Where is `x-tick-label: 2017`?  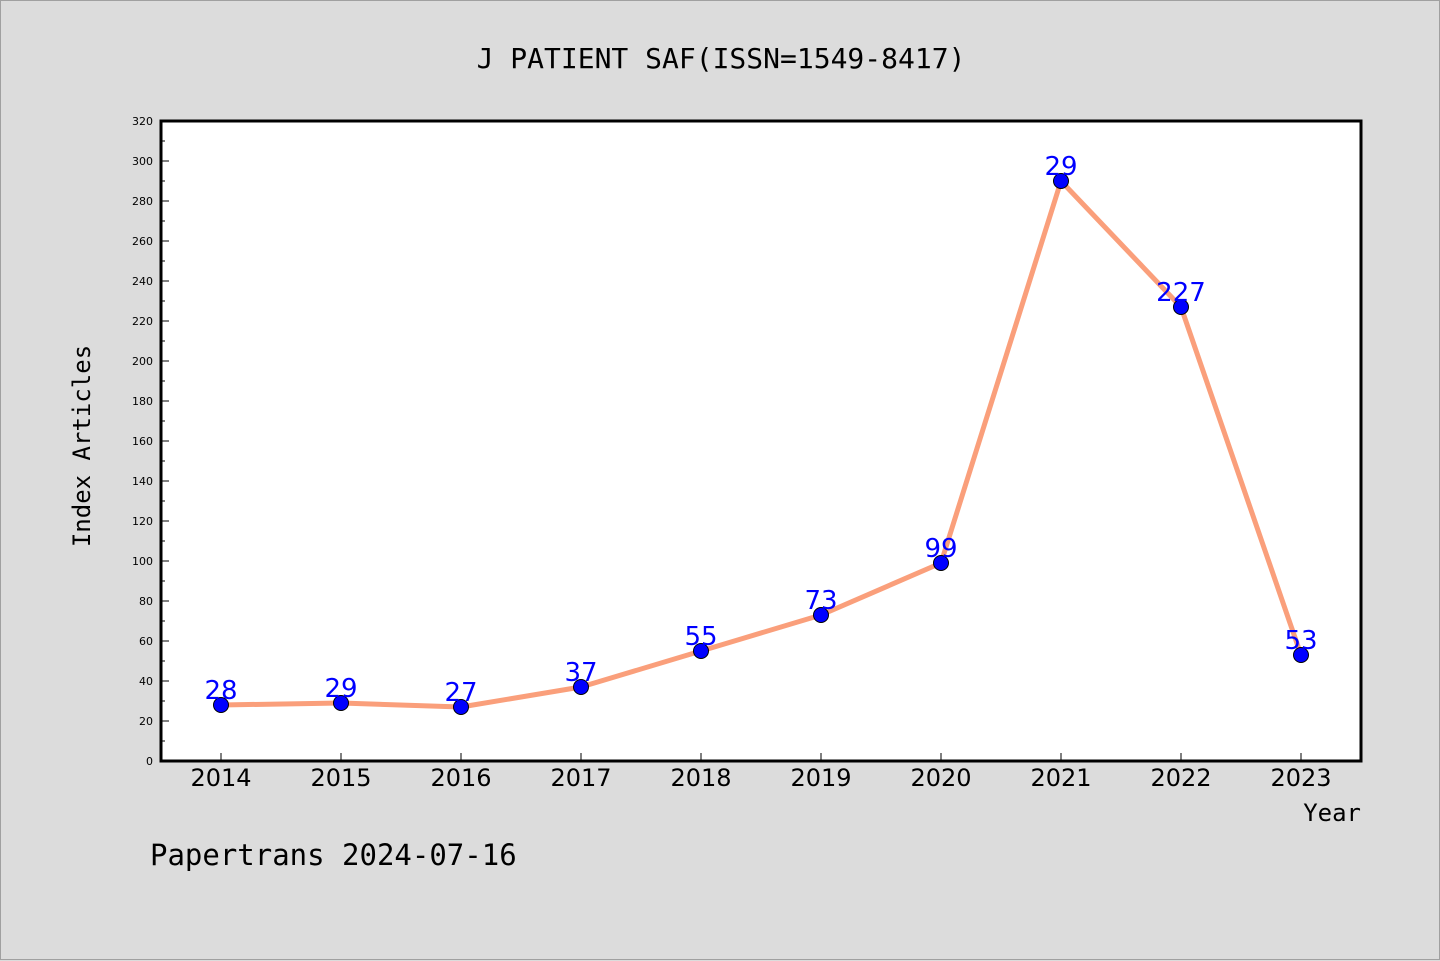 x-tick-label: 2017 is located at coordinates (580, 778).